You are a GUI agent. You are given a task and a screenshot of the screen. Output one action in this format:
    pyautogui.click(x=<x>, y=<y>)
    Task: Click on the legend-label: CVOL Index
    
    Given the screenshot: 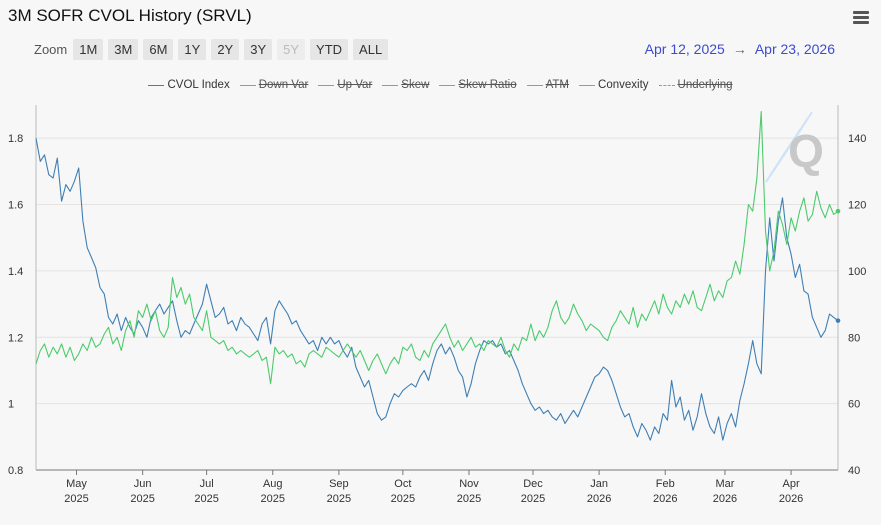 What is the action you would take?
    pyautogui.click(x=198, y=85)
    